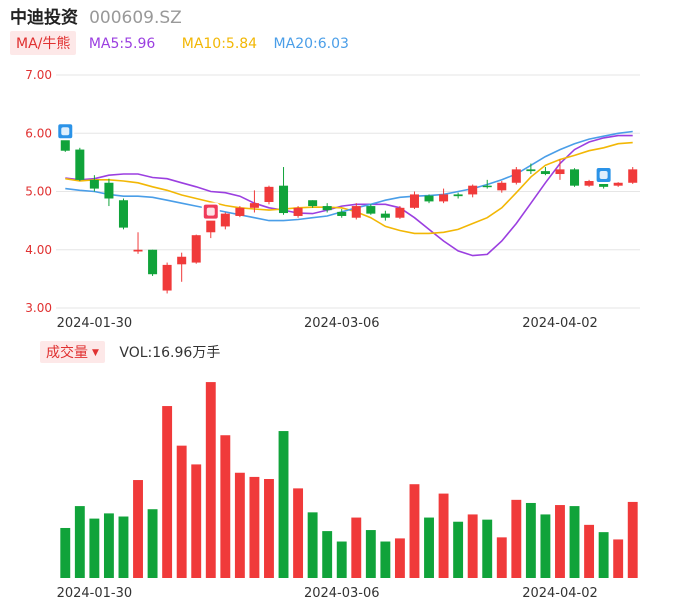  I want to click on ma10-legend: MA10:5.84, so click(219, 44).